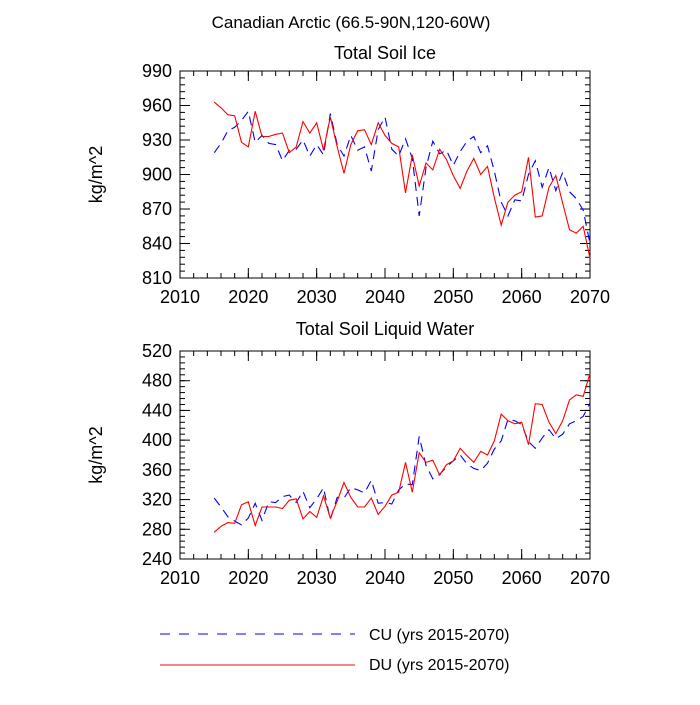 The width and height of the screenshot is (700, 705). What do you see at coordinates (96, 454) in the screenshot?
I see `liquid-y-axis-label: kg/m^2` at bounding box center [96, 454].